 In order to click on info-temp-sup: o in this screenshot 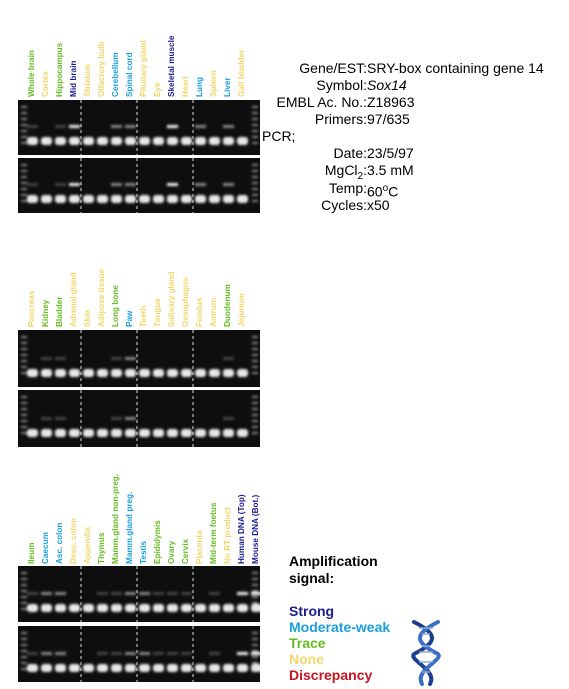, I will do `click(385, 188)`.